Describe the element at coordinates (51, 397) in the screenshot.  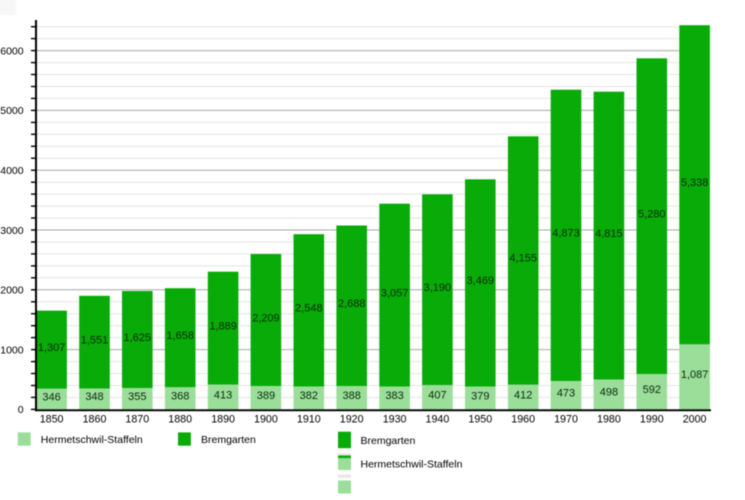
I see `svg-text: 346` at that location.